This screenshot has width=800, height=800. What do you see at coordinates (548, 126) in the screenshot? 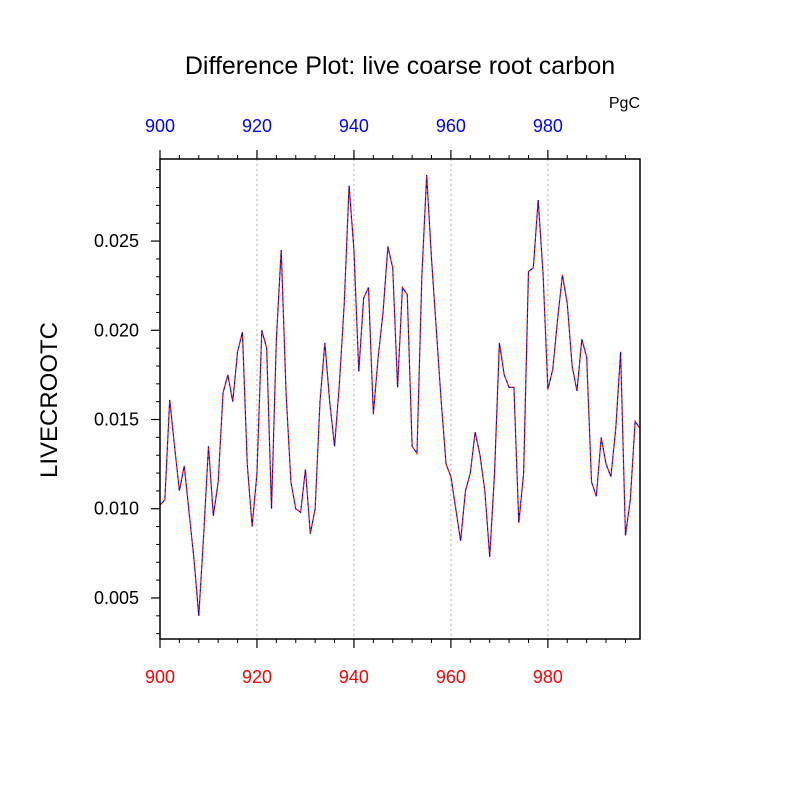
I see `top-x-tick-label: 980` at bounding box center [548, 126].